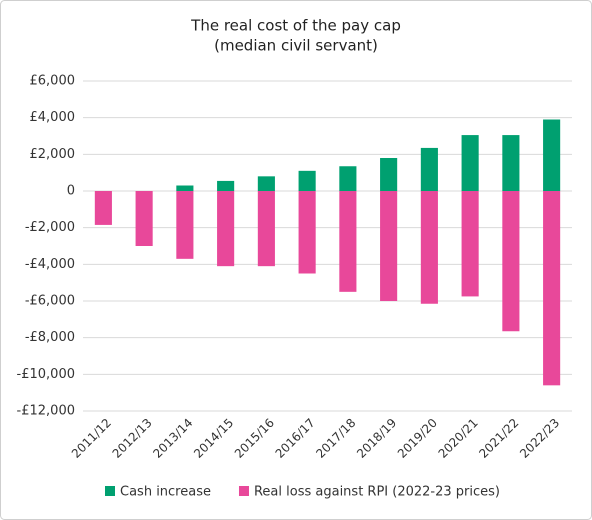 This screenshot has width=592, height=520. Describe the element at coordinates (71, 191) in the screenshot. I see `y-tick-label: 0` at that location.